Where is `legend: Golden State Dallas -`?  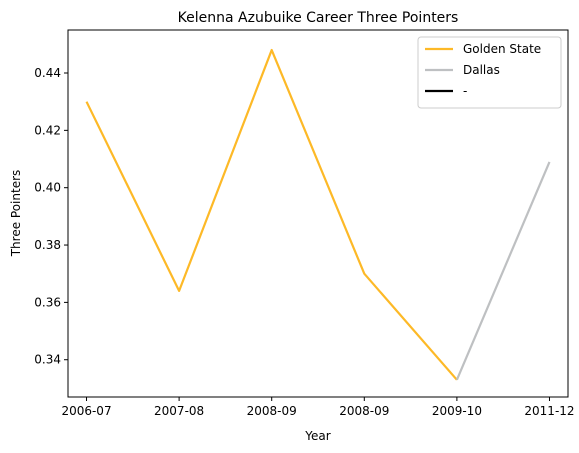 legend: Golden State Dallas - is located at coordinates (489, 72).